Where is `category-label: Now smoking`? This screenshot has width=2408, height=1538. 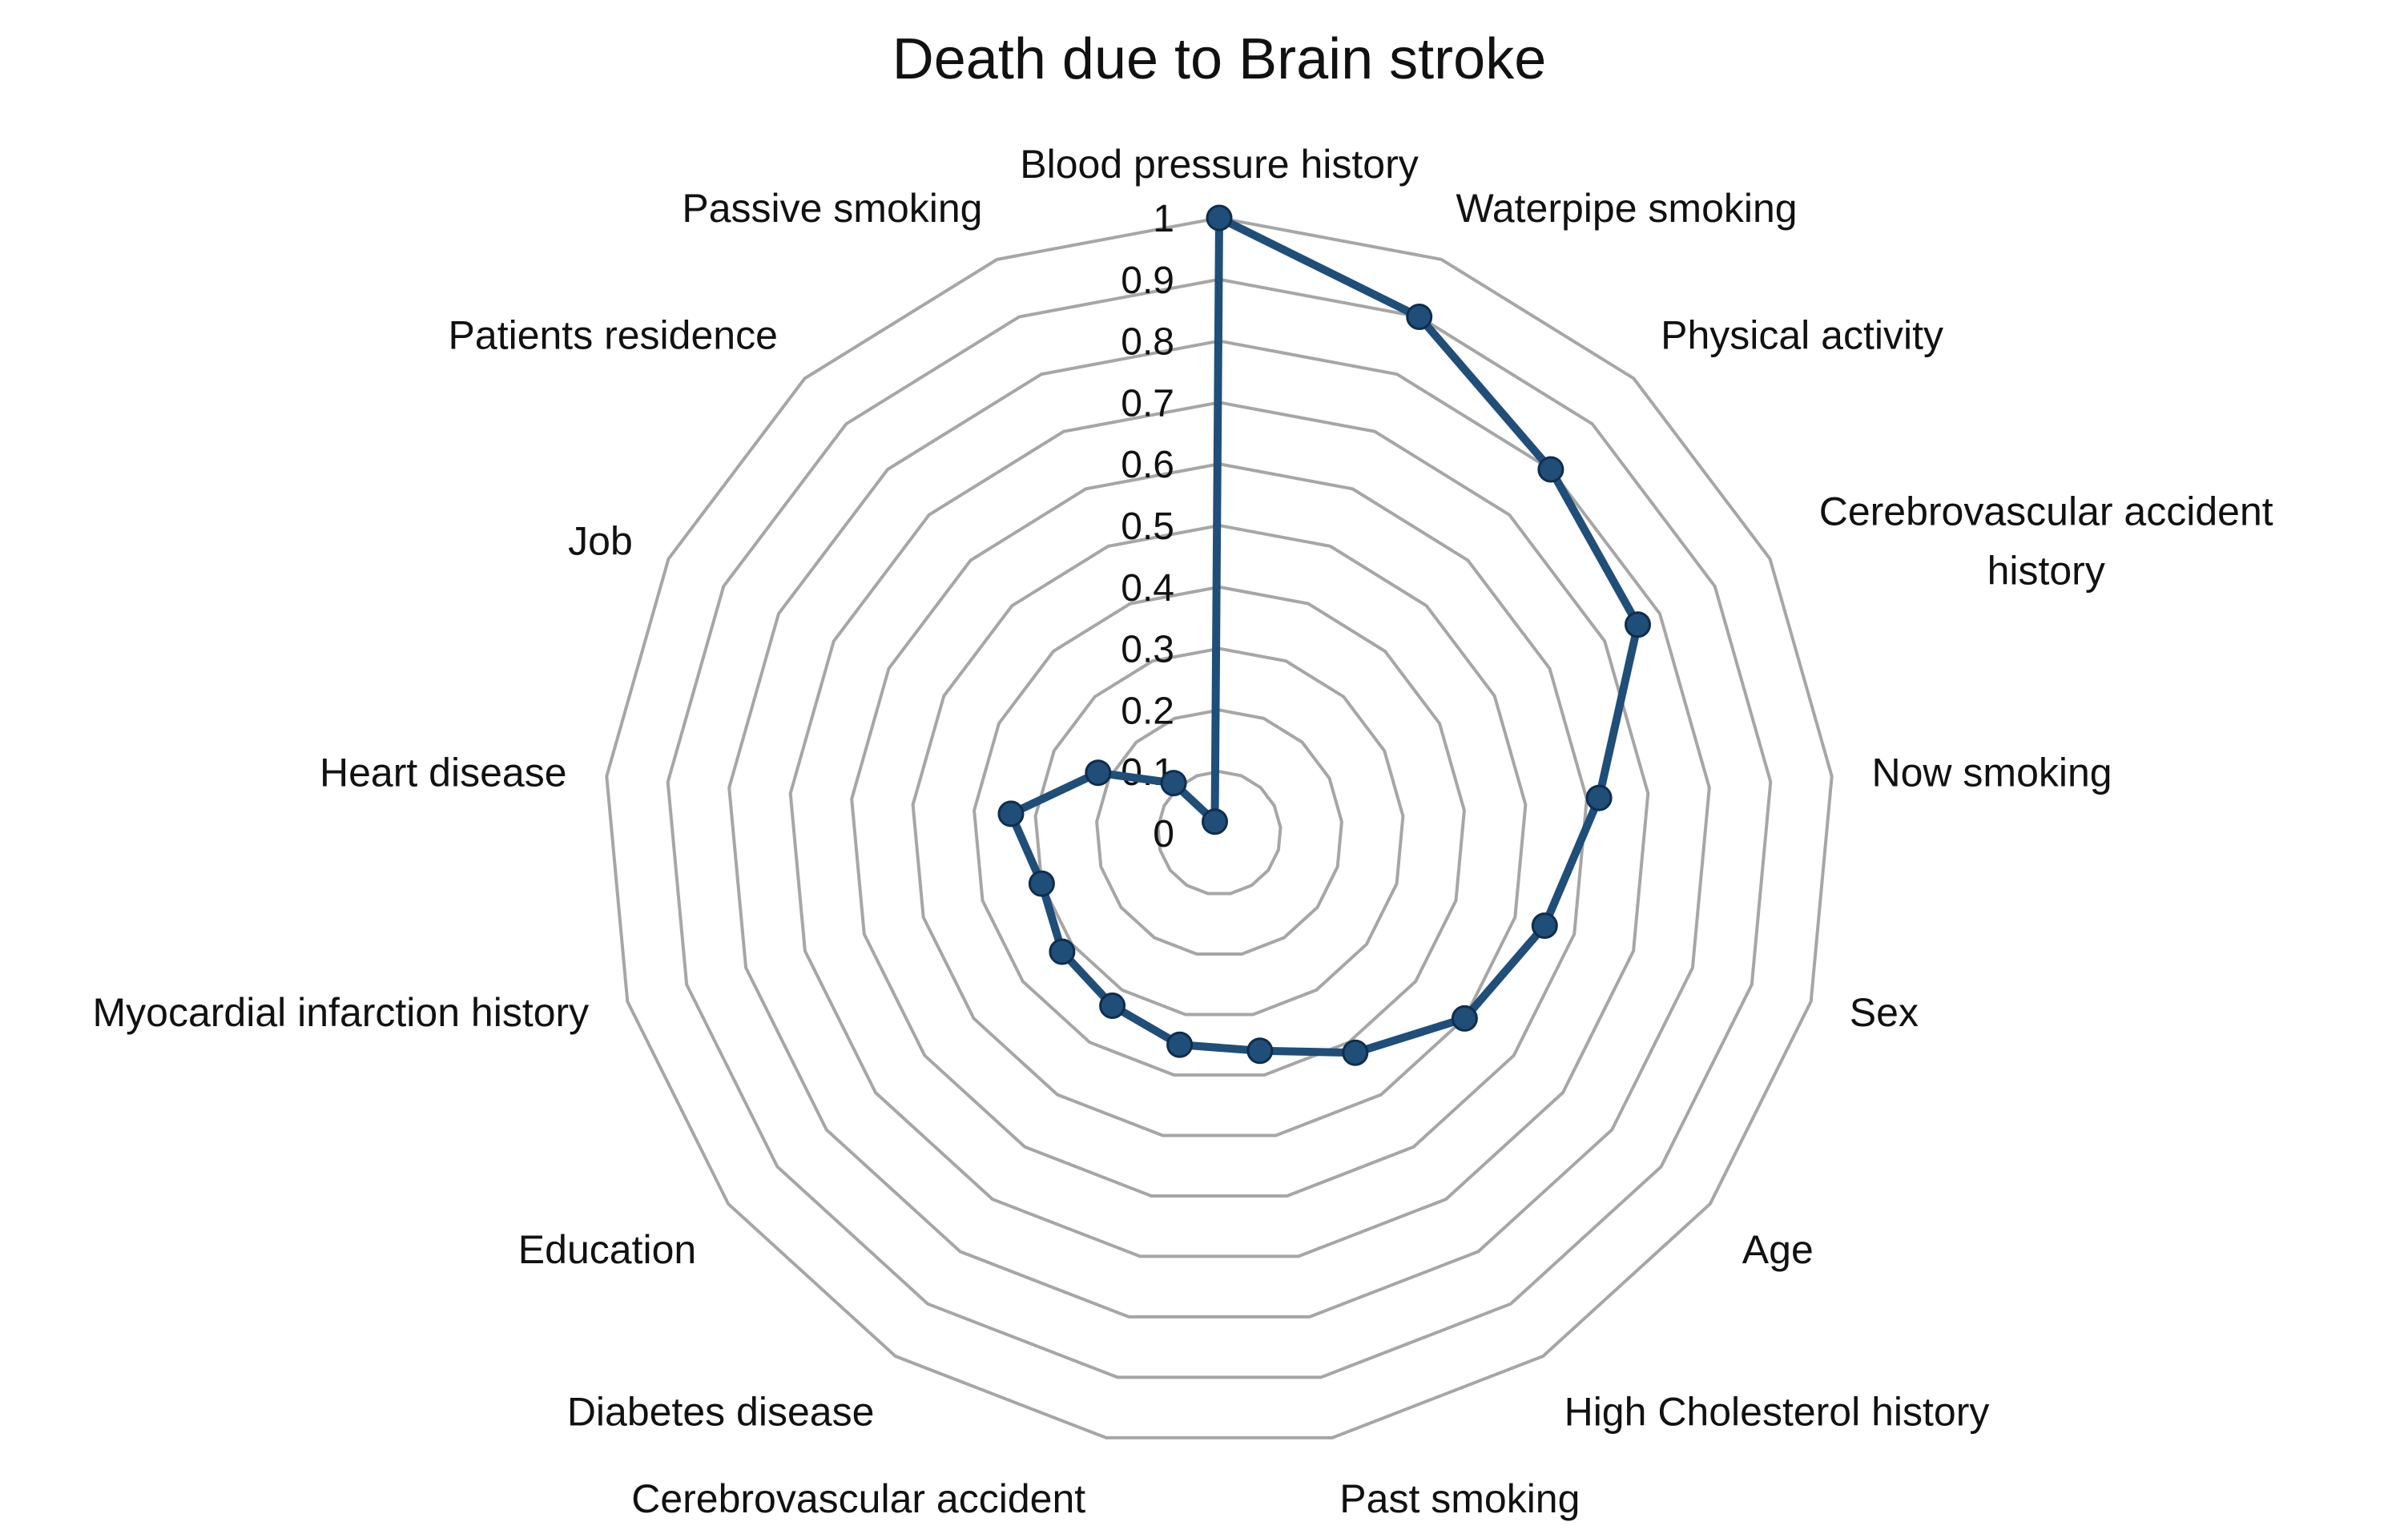 category-label: Now smoking is located at coordinates (1992, 773).